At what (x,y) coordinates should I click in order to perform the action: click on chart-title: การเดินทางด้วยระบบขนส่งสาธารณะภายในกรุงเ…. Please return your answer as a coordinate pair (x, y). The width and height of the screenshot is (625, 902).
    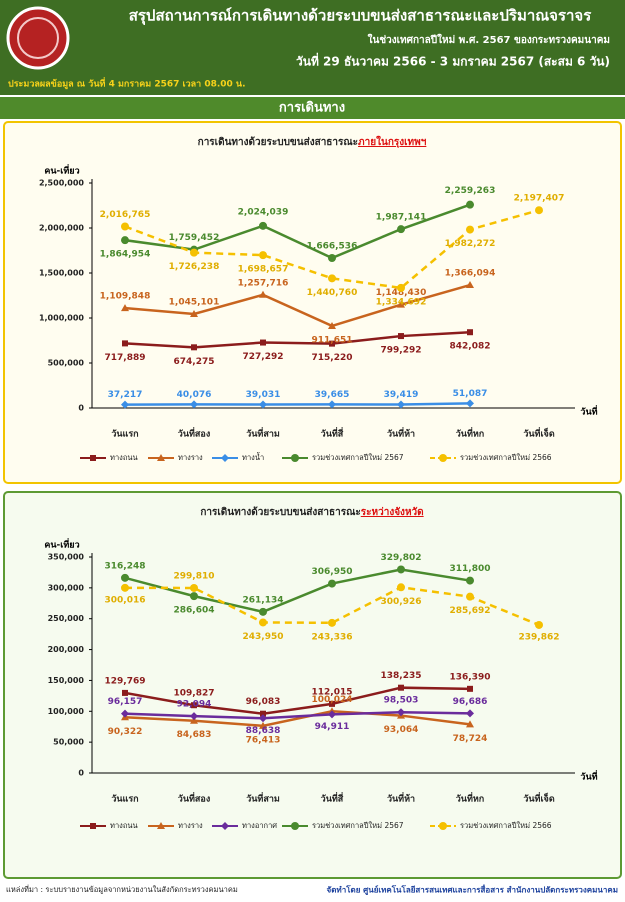
    Looking at the image, I should click on (312, 141).